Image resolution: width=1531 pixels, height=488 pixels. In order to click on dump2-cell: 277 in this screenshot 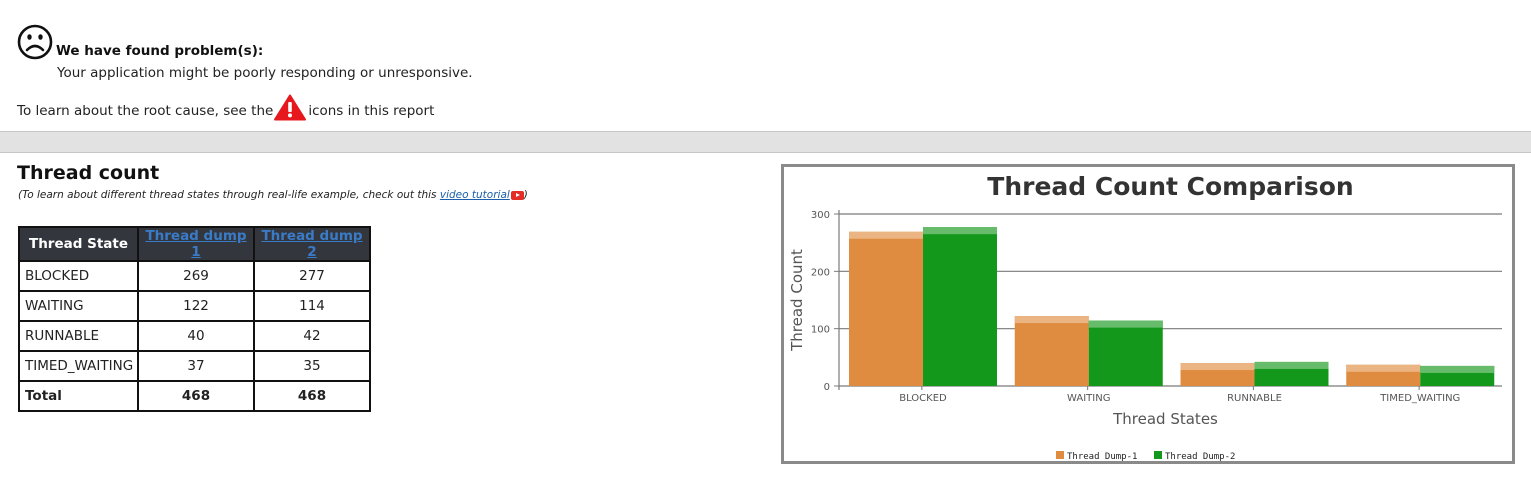, I will do `click(312, 276)`.